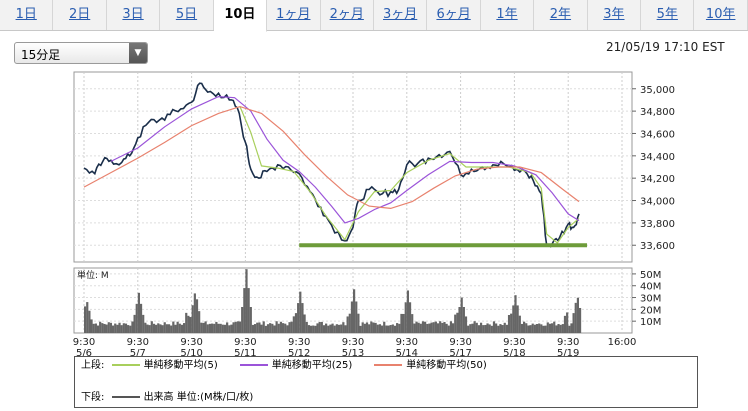 The image size is (748, 411). What do you see at coordinates (665, 47) in the screenshot?
I see `timestamp: 21/05/19 17:10 EST` at bounding box center [665, 47].